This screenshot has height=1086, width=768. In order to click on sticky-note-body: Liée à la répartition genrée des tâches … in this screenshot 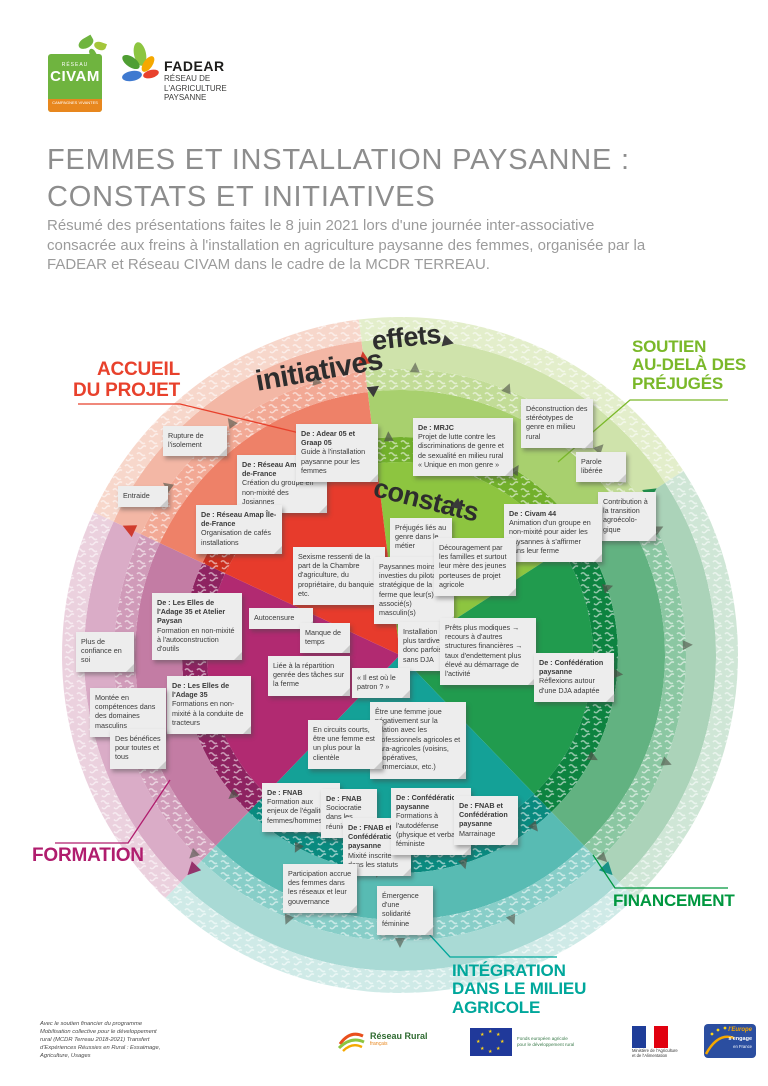, I will do `click(309, 675)`.